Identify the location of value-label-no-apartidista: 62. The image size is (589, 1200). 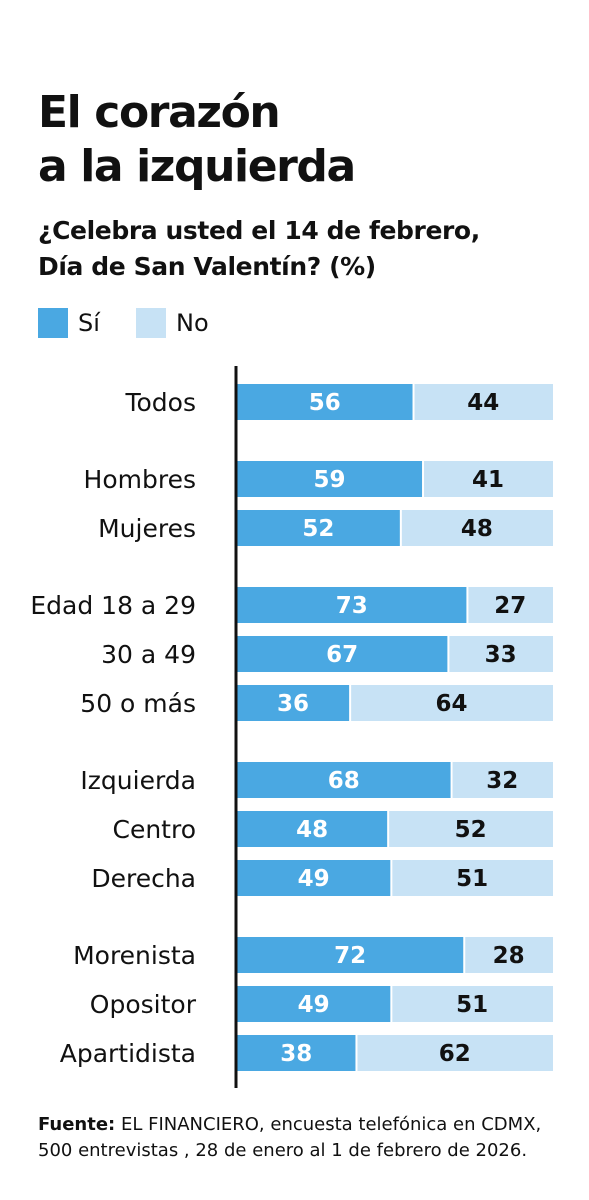
(455, 1054).